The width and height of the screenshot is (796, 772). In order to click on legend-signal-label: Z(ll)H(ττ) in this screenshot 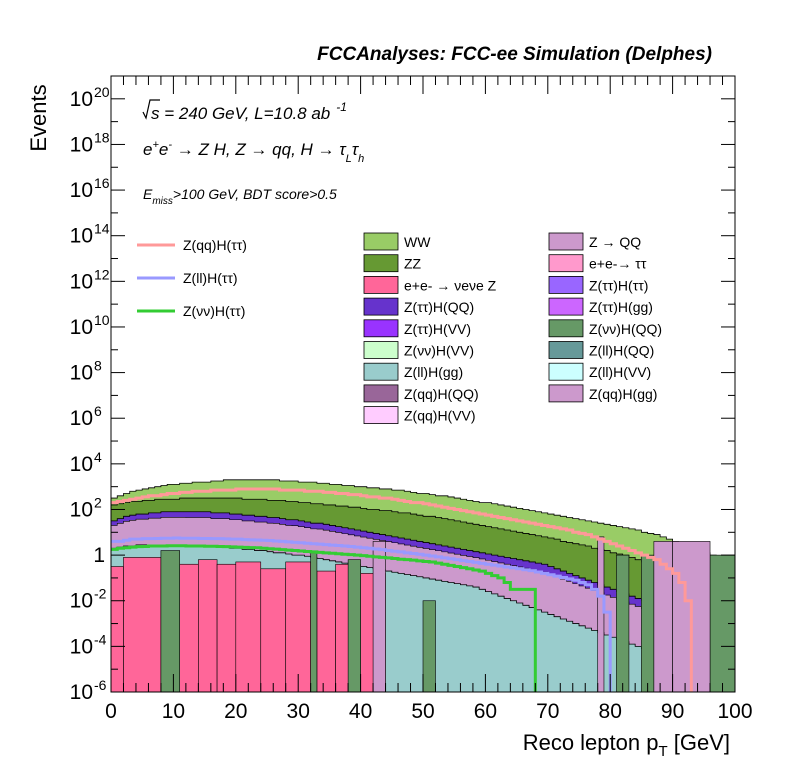, I will do `click(210, 278)`.